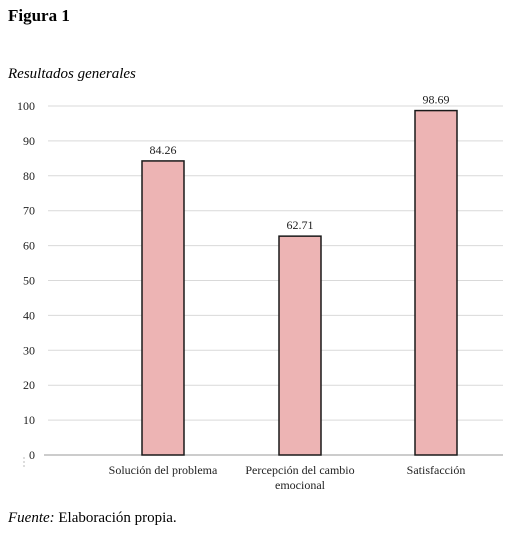 The image size is (515, 540). I want to click on y-tick-label: 40, so click(29, 315).